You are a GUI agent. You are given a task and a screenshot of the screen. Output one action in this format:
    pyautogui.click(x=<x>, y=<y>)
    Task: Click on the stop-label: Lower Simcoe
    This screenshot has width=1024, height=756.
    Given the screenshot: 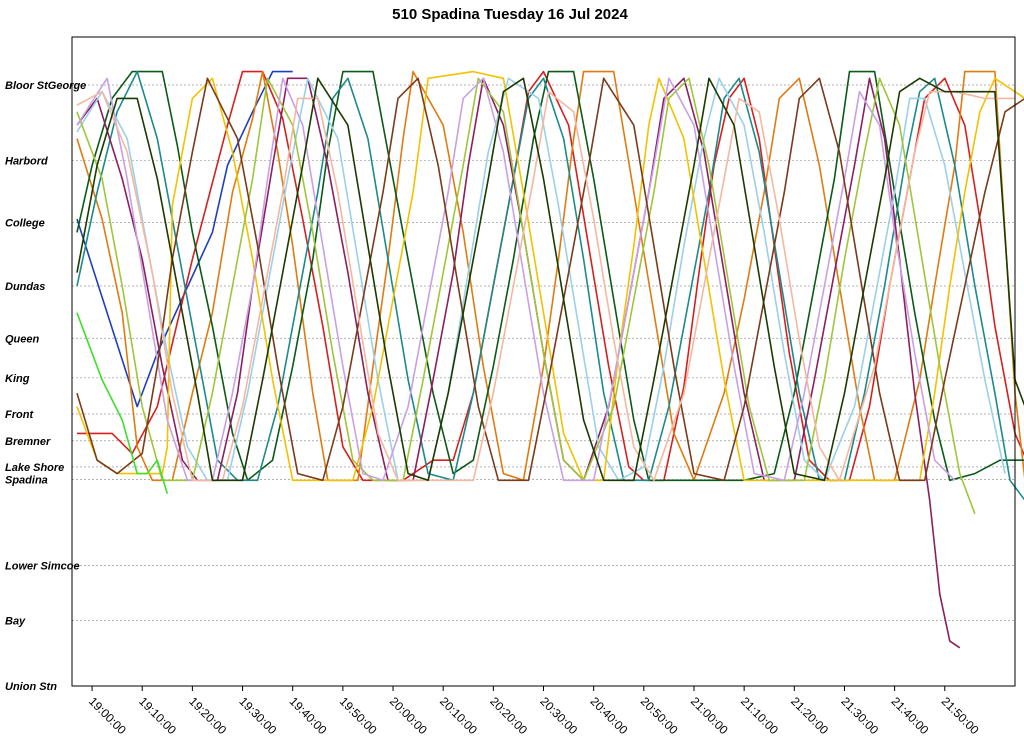 What is the action you would take?
    pyautogui.click(x=42, y=566)
    